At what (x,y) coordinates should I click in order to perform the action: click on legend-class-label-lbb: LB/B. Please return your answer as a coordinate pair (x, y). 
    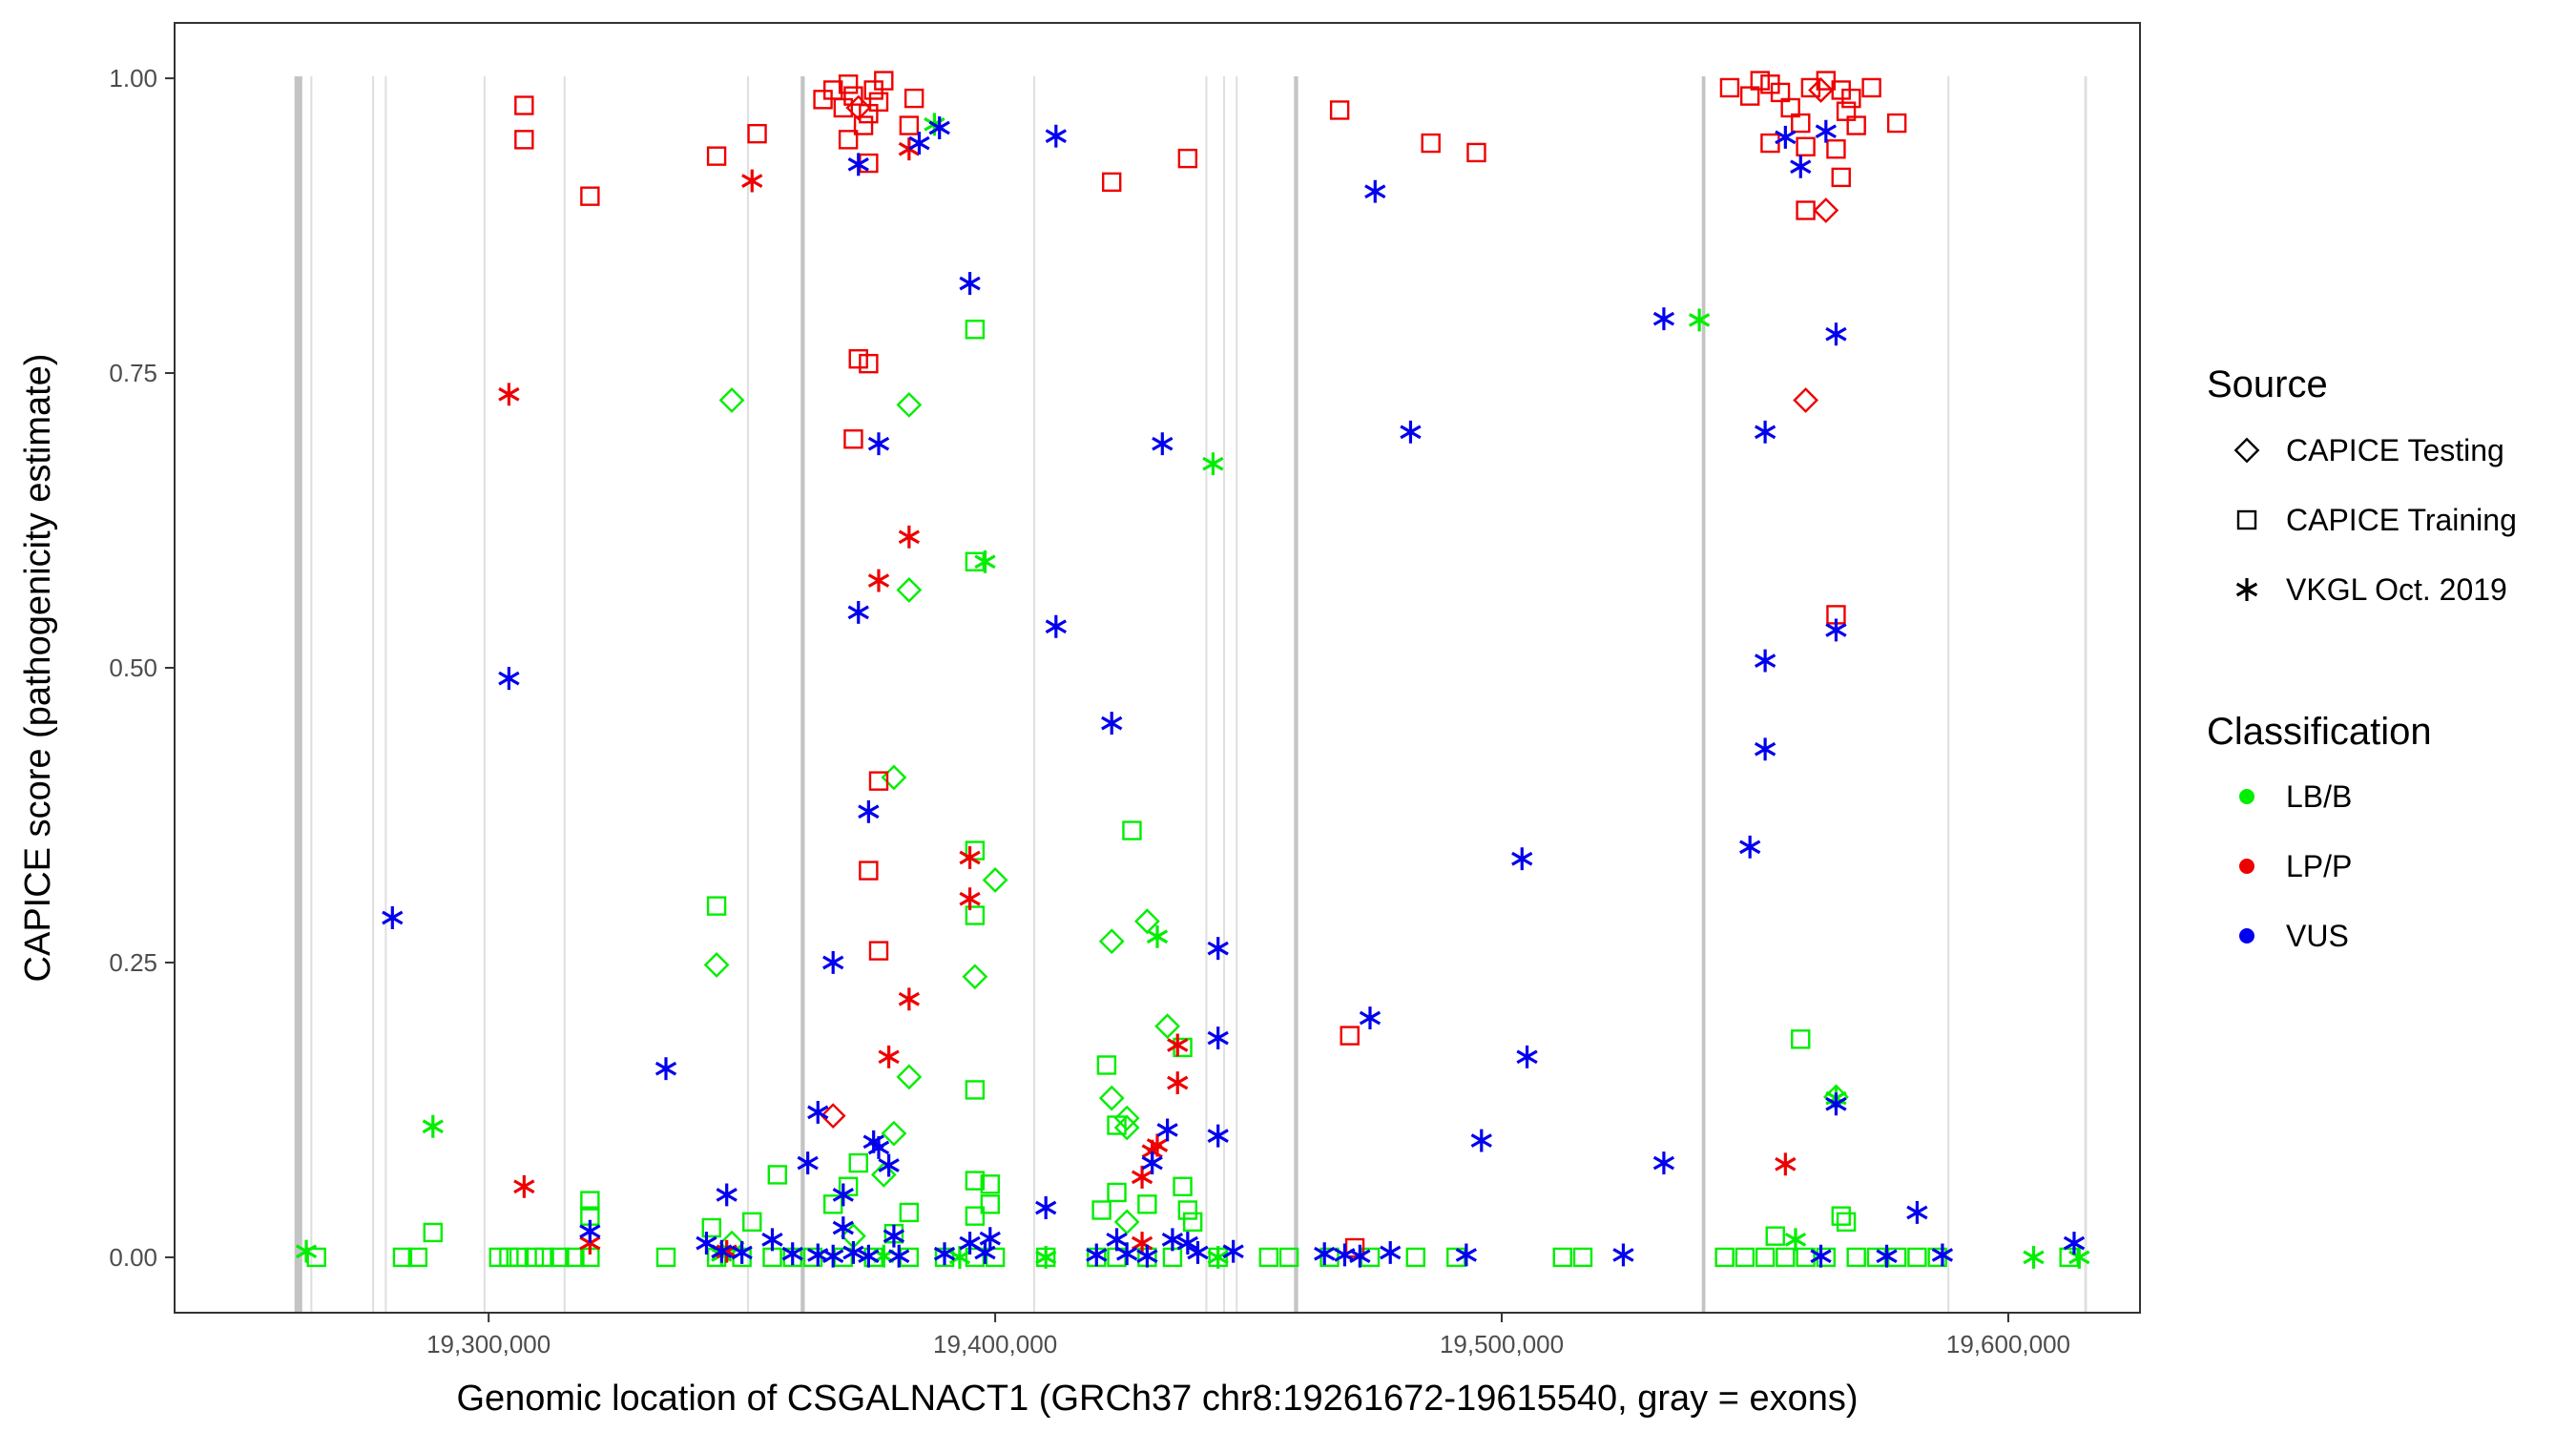
    Looking at the image, I should click on (2319, 796).